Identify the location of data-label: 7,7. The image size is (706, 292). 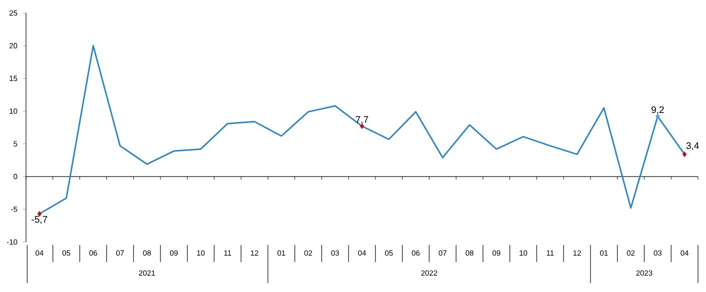
(362, 120).